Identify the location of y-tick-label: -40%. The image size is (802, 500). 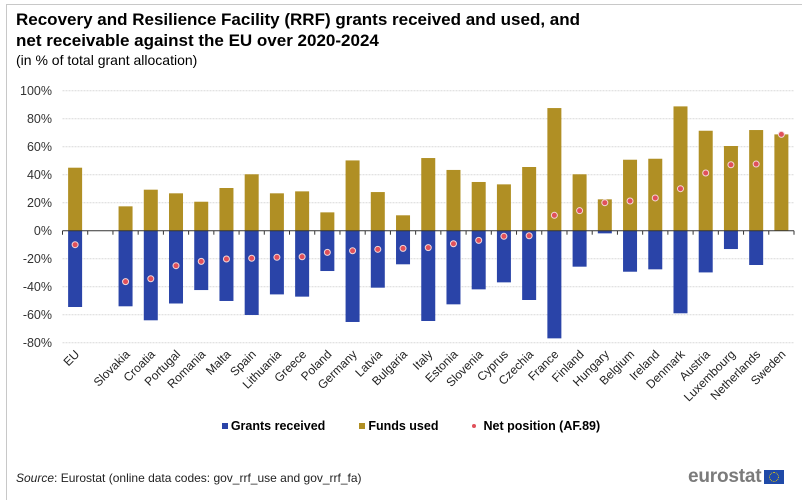
(37, 287).